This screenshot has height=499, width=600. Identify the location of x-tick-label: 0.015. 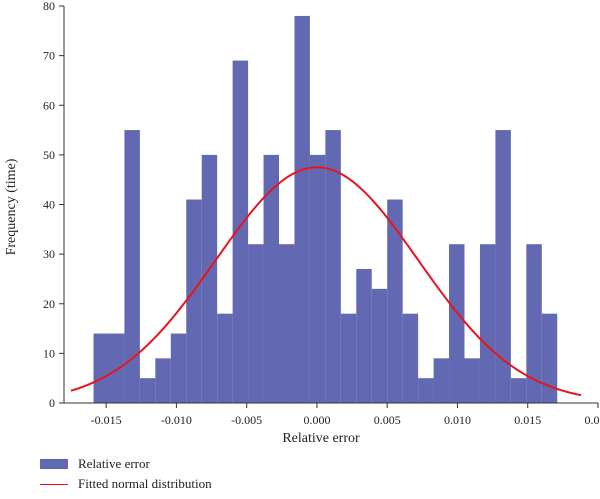
(527, 420).